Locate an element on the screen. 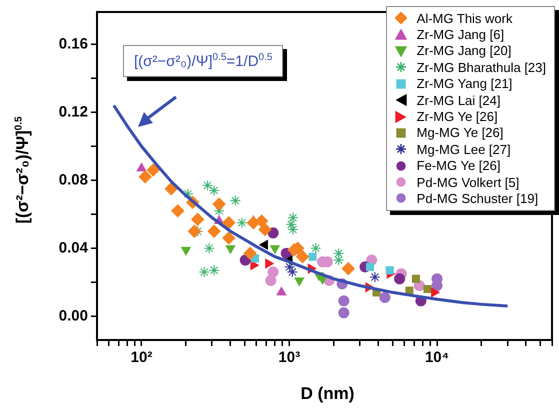 The image size is (559, 418). y-tick-label: 0.00 is located at coordinates (73, 315).